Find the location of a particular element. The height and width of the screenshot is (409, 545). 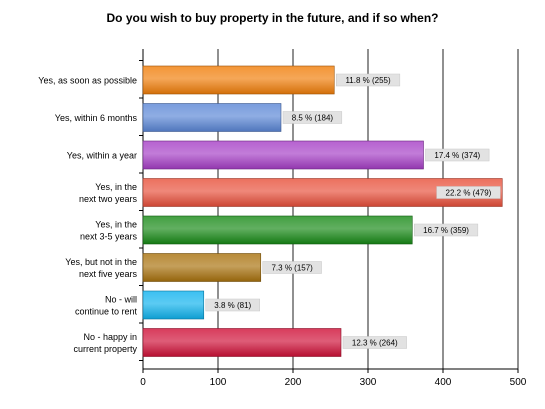

x-tick-label: 100 is located at coordinates (218, 382).